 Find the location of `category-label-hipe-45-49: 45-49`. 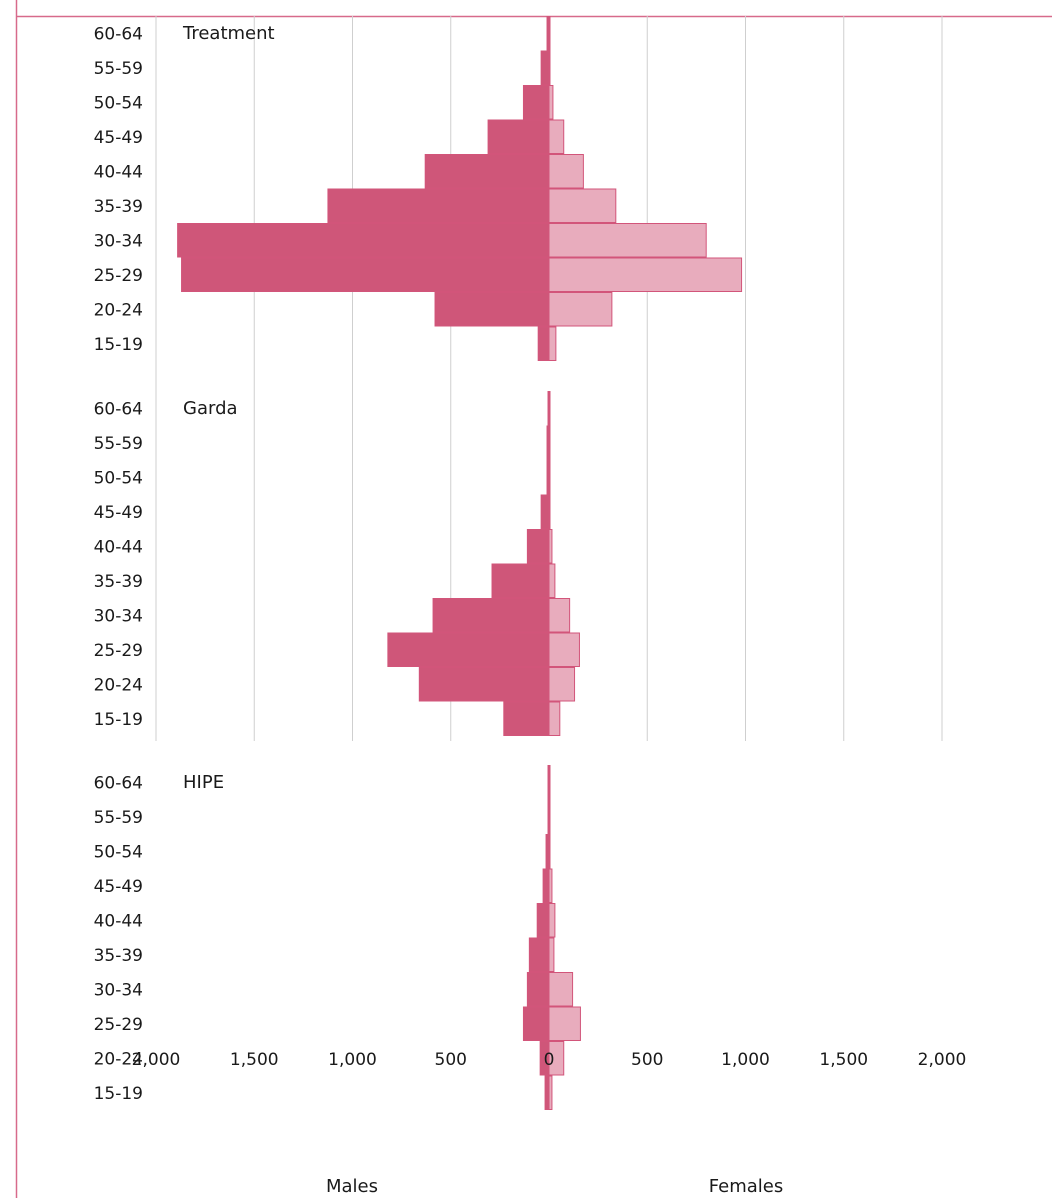

category-label-hipe-45-49: 45-49 is located at coordinates (118, 887).